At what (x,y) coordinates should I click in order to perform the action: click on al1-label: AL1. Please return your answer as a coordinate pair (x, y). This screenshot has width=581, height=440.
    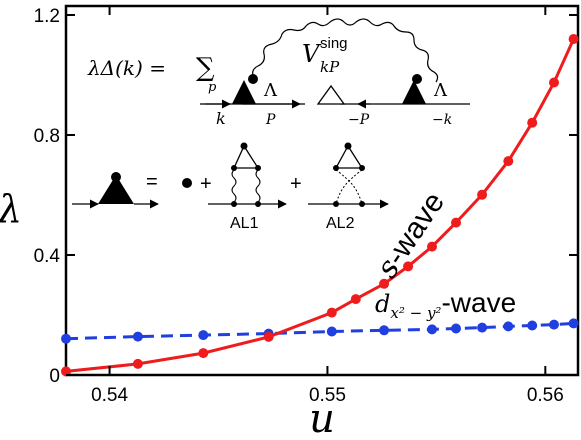
    Looking at the image, I should click on (244, 223).